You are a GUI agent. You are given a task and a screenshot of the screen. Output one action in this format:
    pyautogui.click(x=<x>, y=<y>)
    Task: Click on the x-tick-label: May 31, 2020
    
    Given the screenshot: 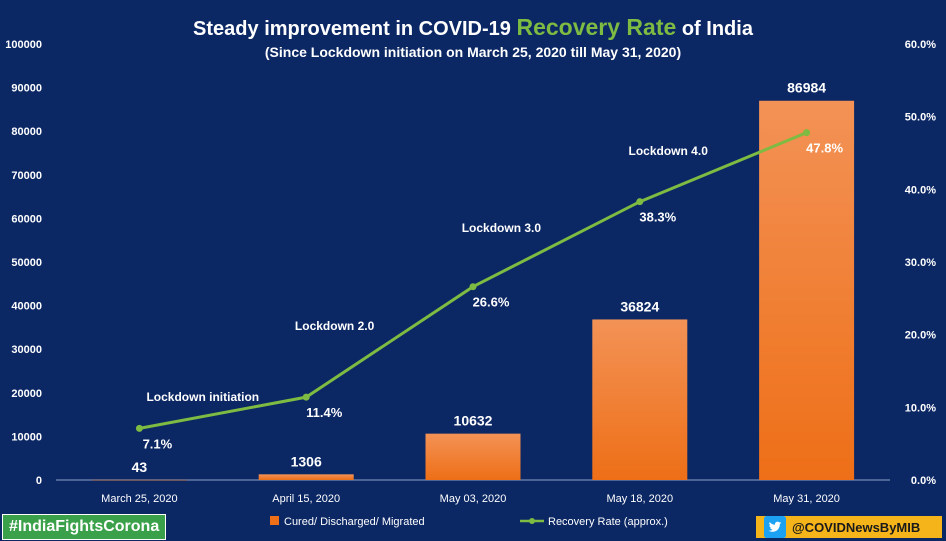 What is the action you would take?
    pyautogui.click(x=806, y=499)
    